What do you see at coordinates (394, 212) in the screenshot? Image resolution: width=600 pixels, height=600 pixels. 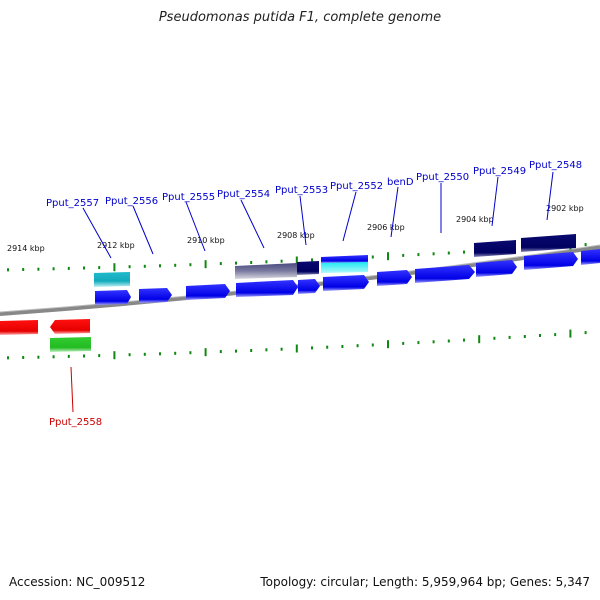 I see `leader-bend` at bounding box center [394, 212].